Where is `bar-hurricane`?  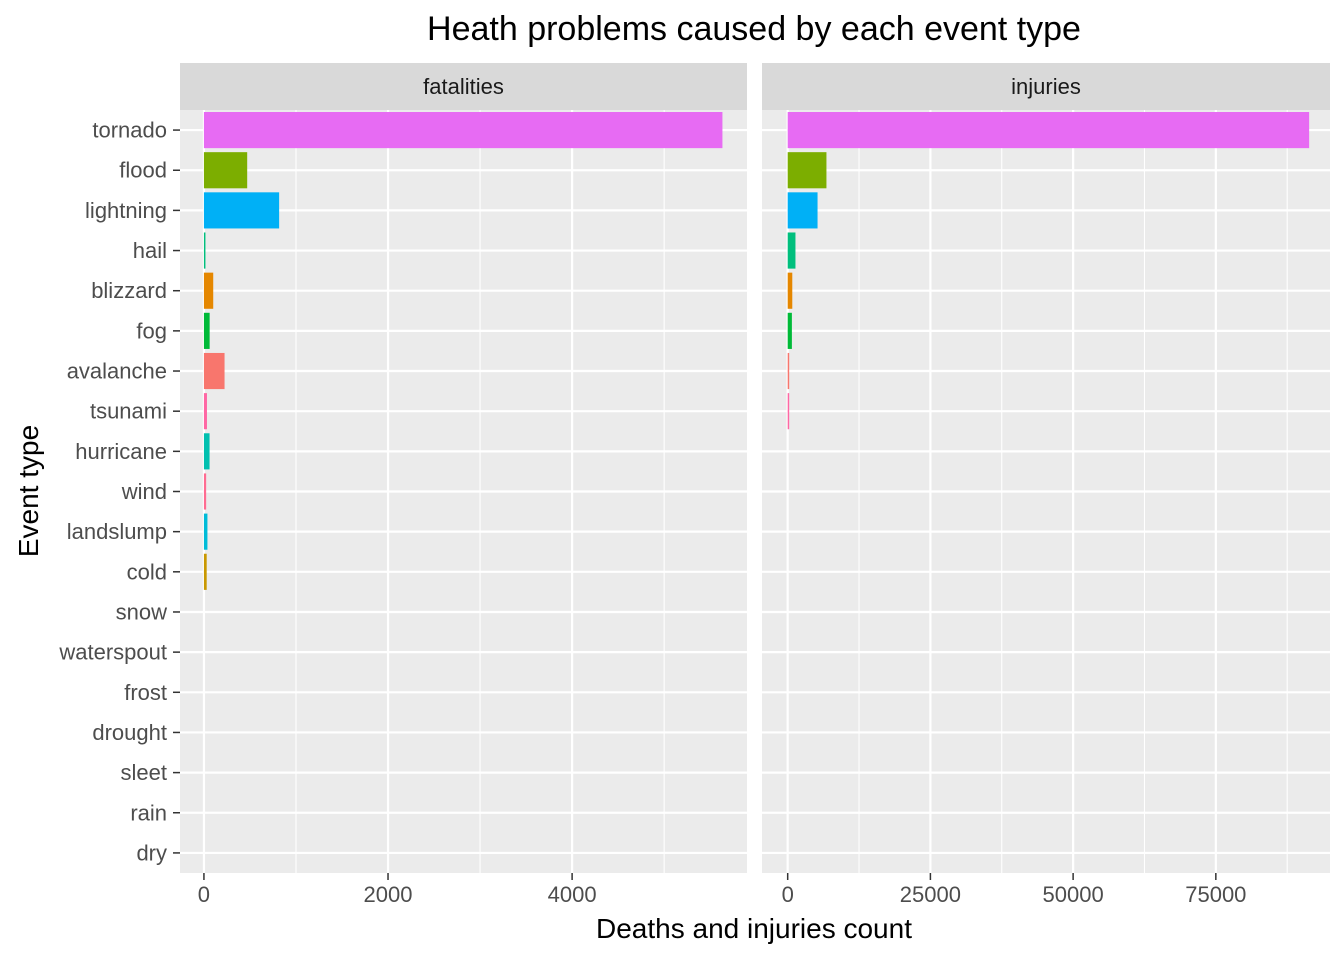 bar-hurricane is located at coordinates (206, 451).